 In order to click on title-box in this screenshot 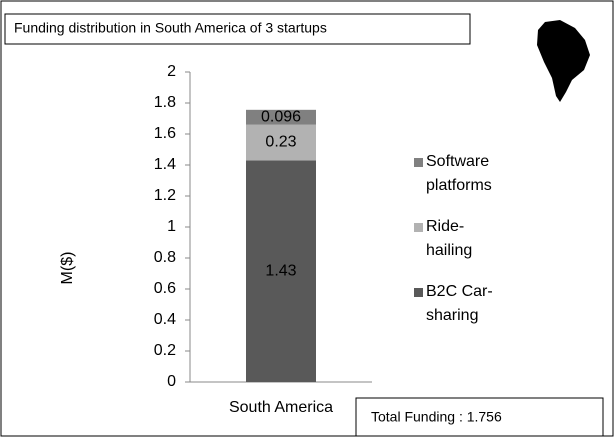, I will do `click(237, 29)`.